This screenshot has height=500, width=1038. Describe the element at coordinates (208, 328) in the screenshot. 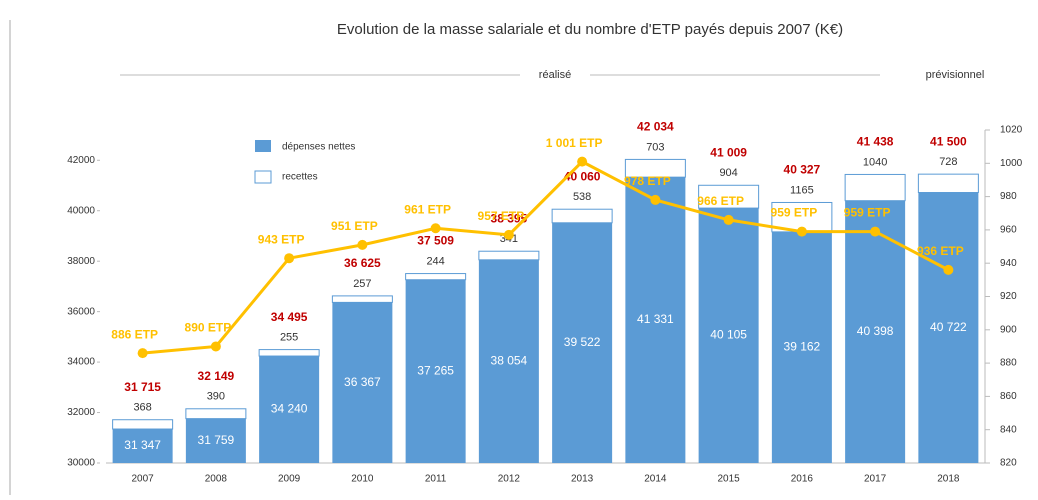

I see `line-label: 890 ETP` at that location.